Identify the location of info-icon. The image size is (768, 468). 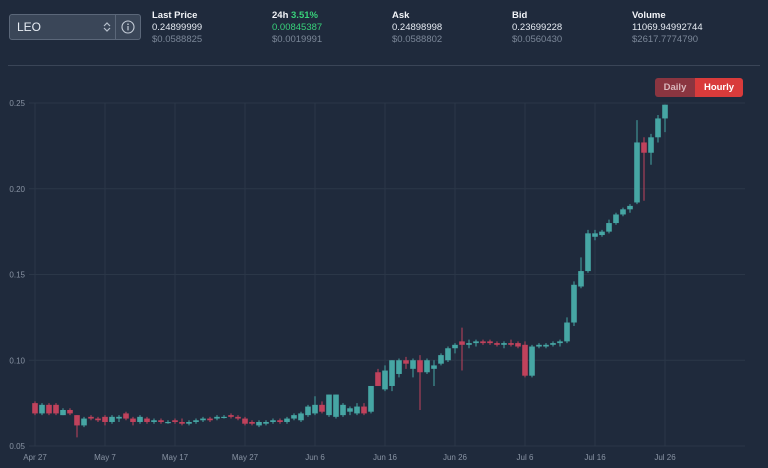
(128, 27).